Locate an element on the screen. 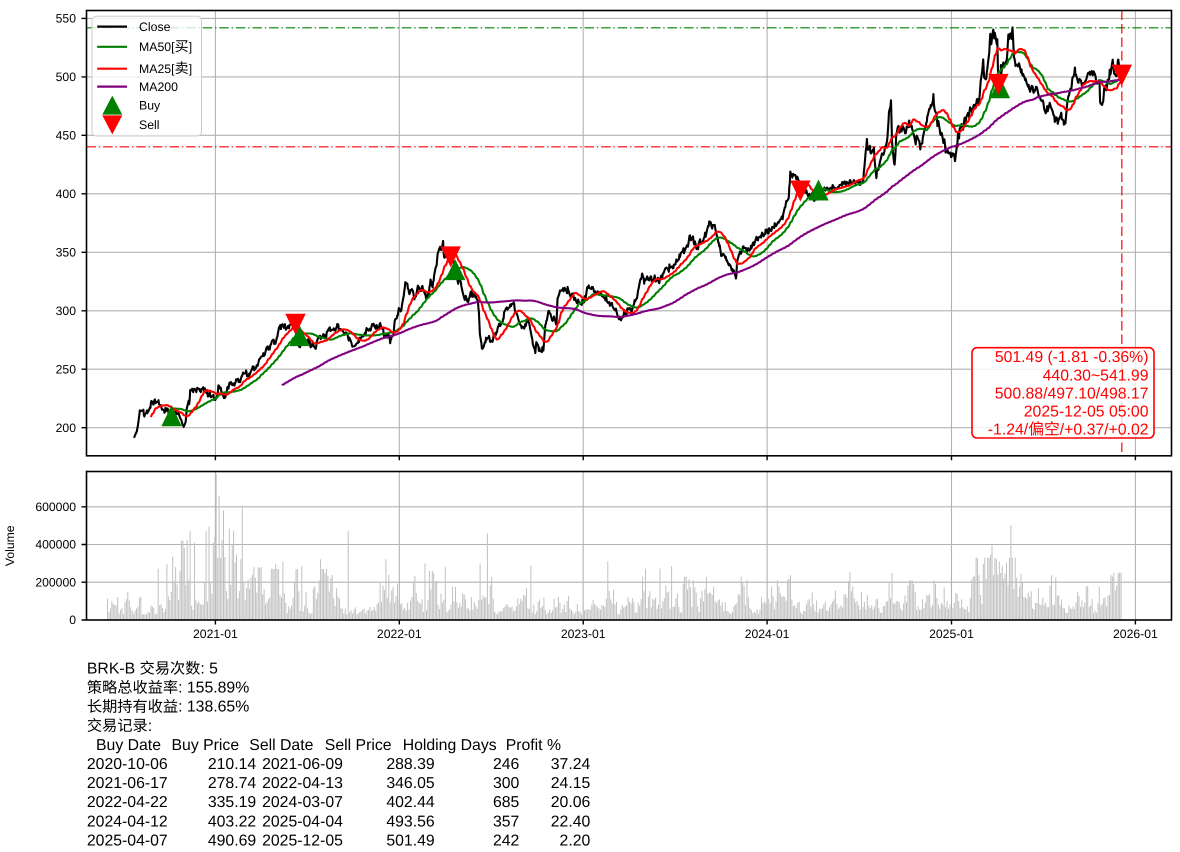 Image resolution: width=1180 pixels, height=852 pixels. svg-text: 440.30~541.99 is located at coordinates (1096, 375).